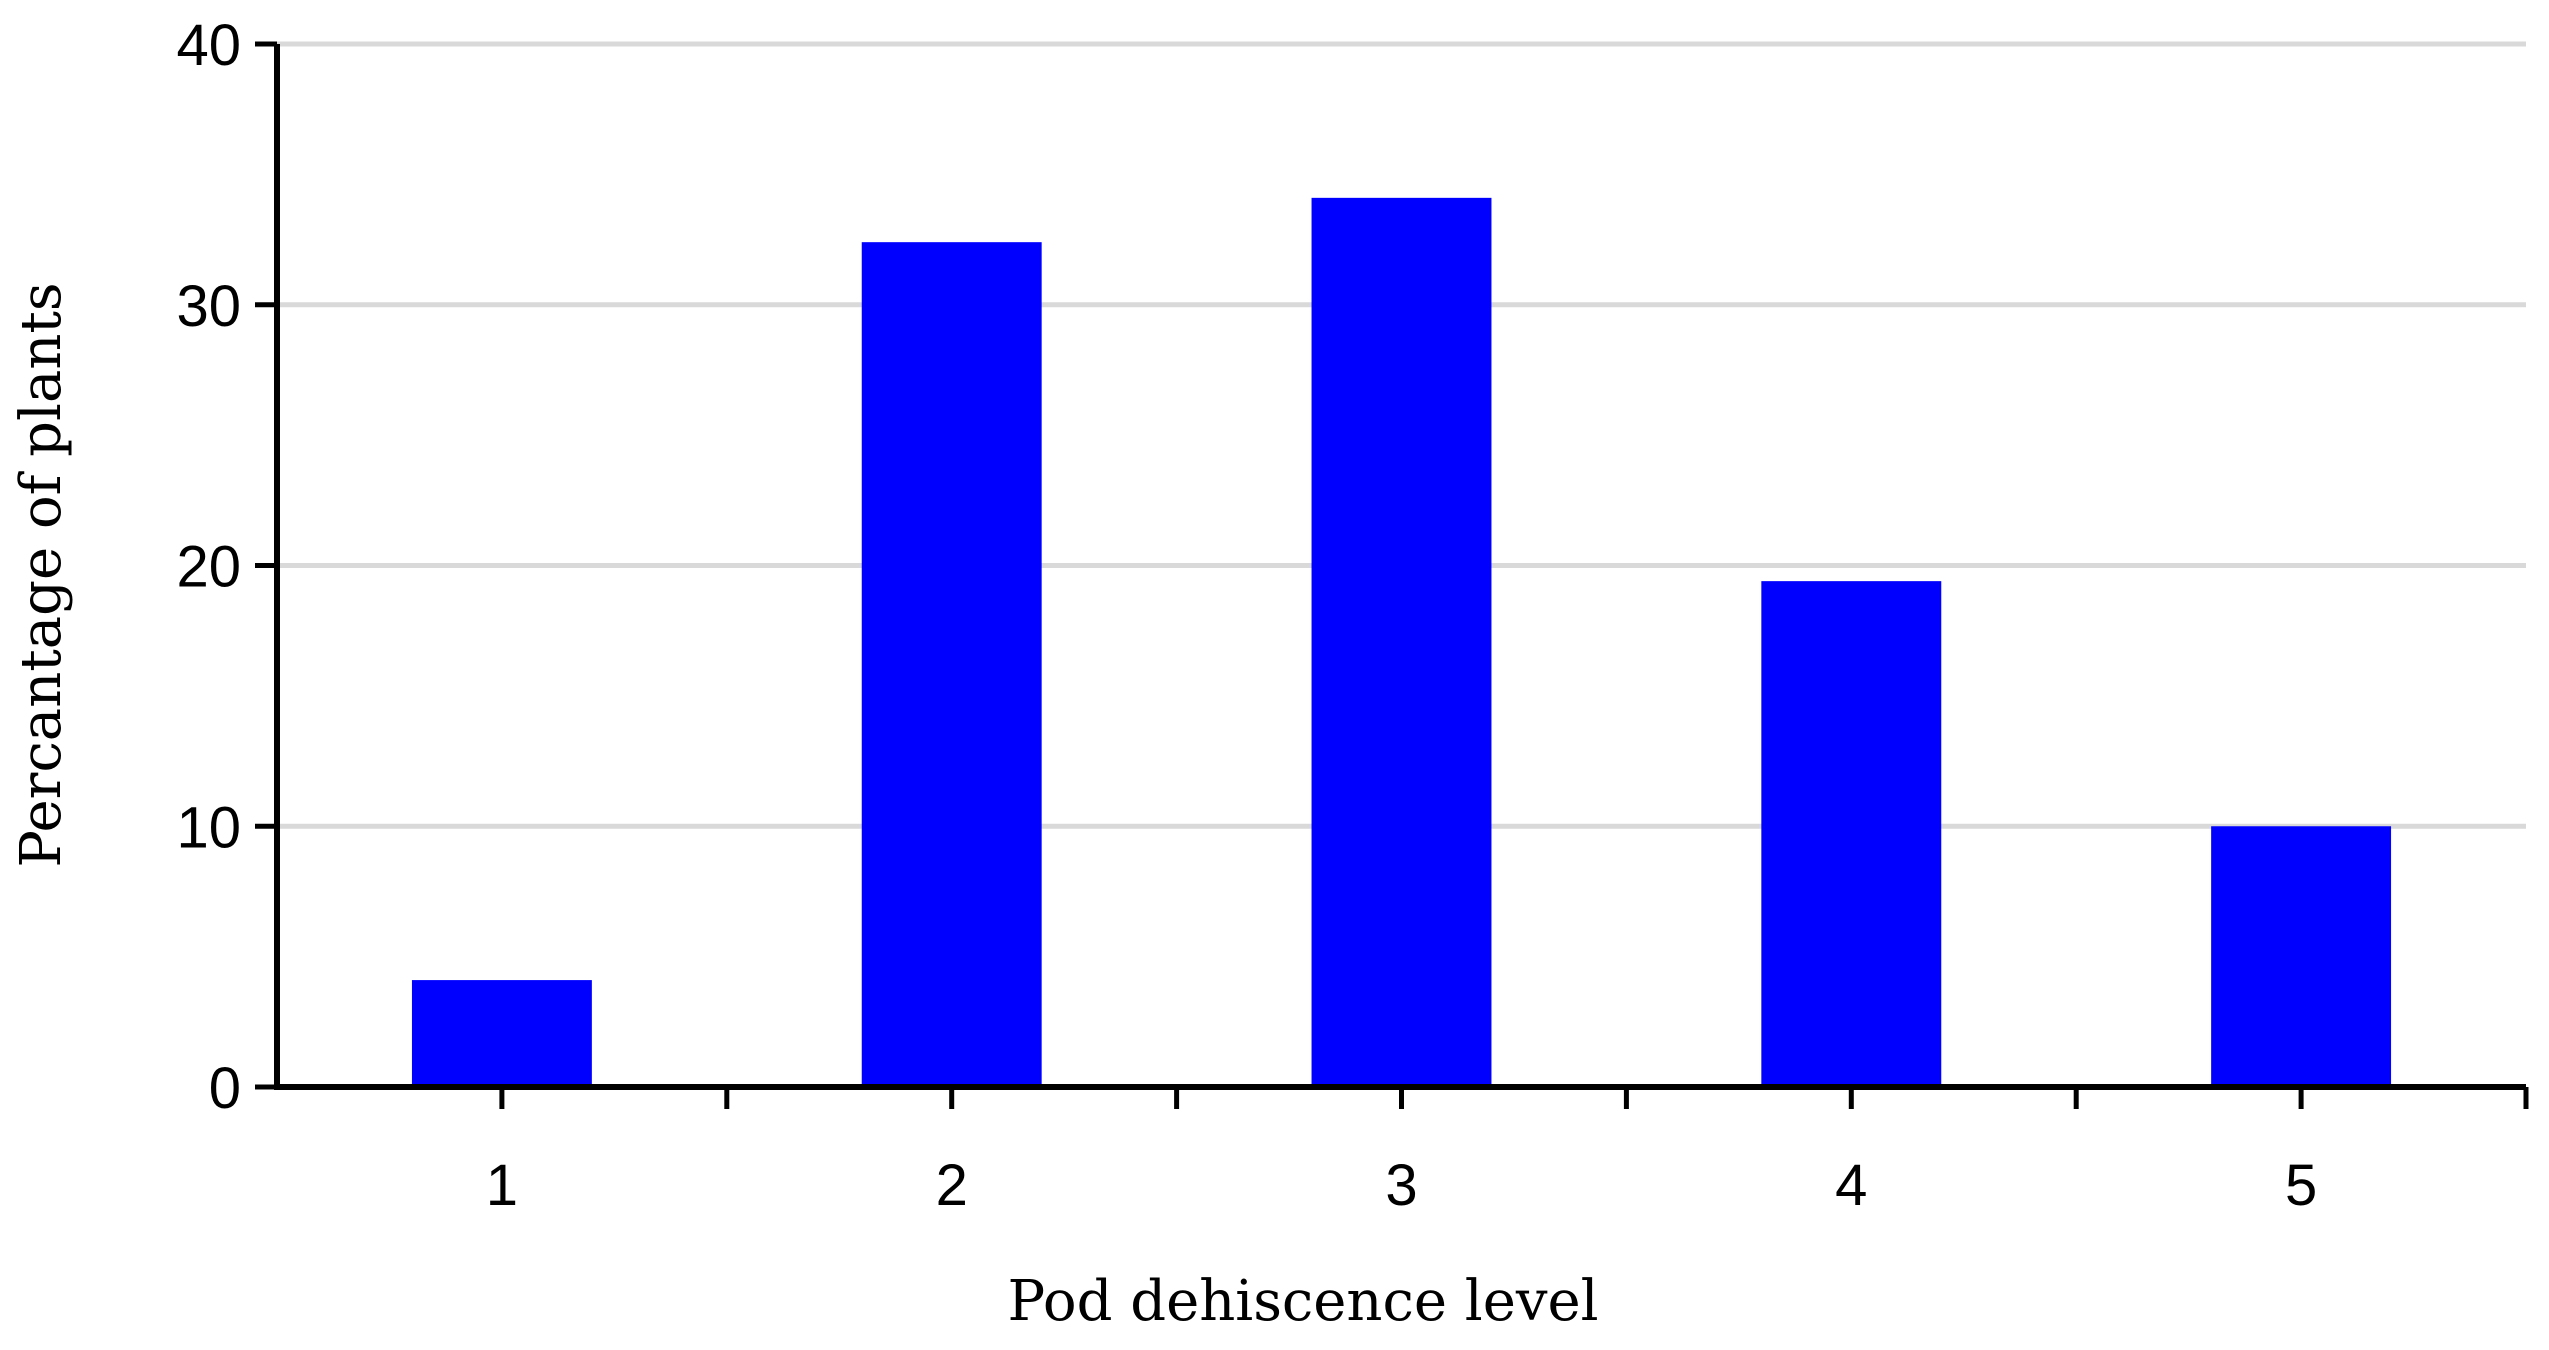 This screenshot has width=2549, height=1350. What do you see at coordinates (225, 1088) in the screenshot?
I see `y-tick-label: 0` at bounding box center [225, 1088].